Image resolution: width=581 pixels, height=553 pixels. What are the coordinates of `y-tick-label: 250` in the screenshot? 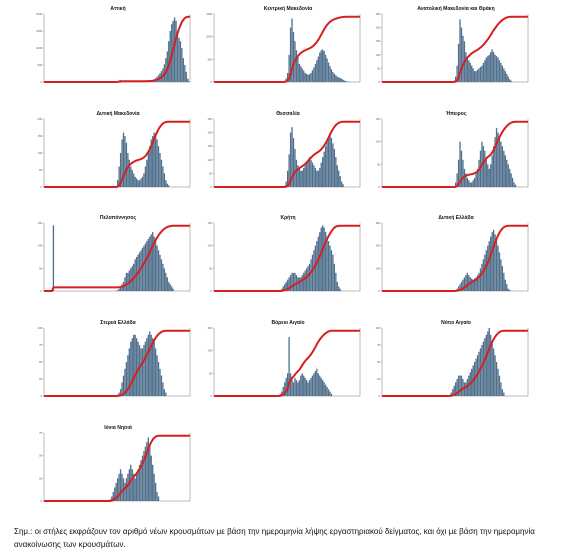 It's located at (378, 14).